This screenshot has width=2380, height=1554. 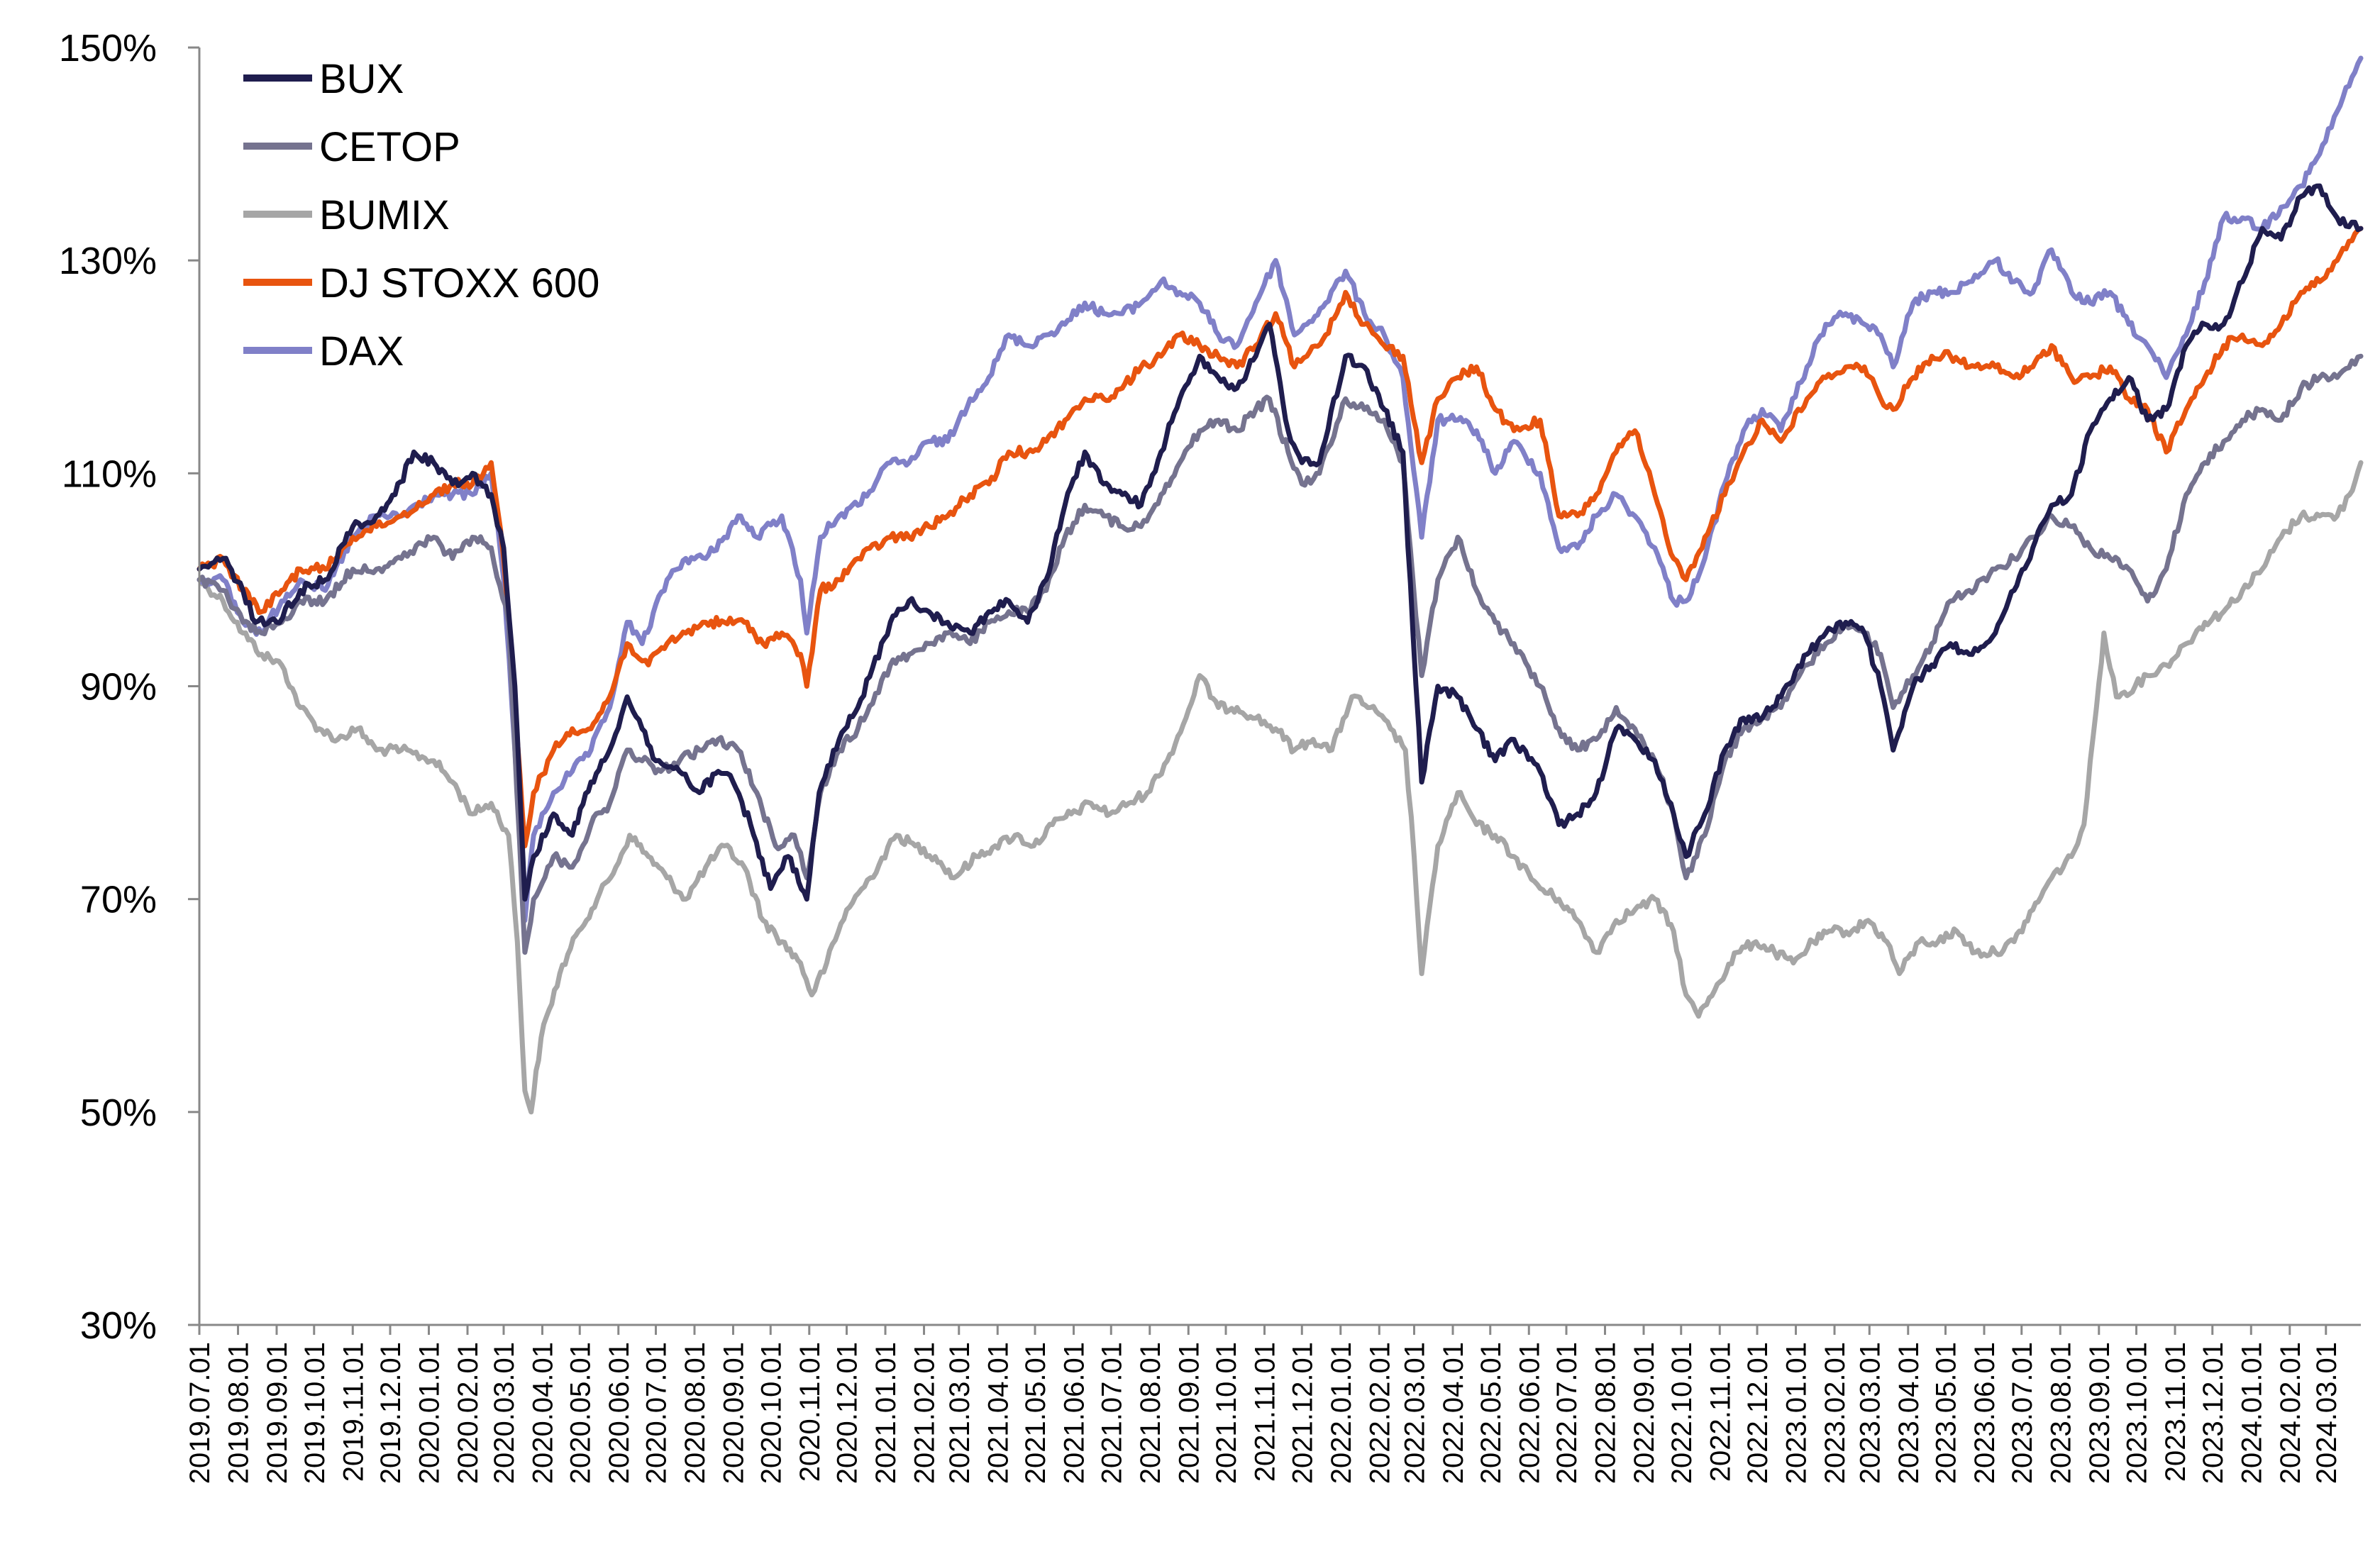 What do you see at coordinates (1112, 1413) in the screenshot?
I see `x-tick-label: 2021.07.01` at bounding box center [1112, 1413].